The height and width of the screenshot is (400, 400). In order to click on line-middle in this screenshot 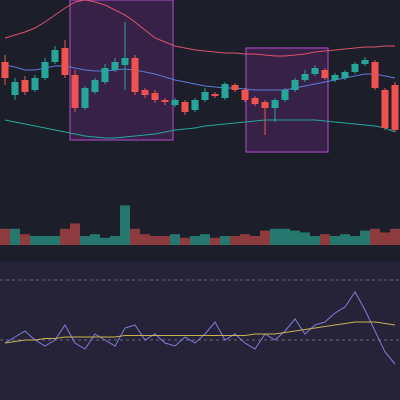, I will do `click(200, 77)`.